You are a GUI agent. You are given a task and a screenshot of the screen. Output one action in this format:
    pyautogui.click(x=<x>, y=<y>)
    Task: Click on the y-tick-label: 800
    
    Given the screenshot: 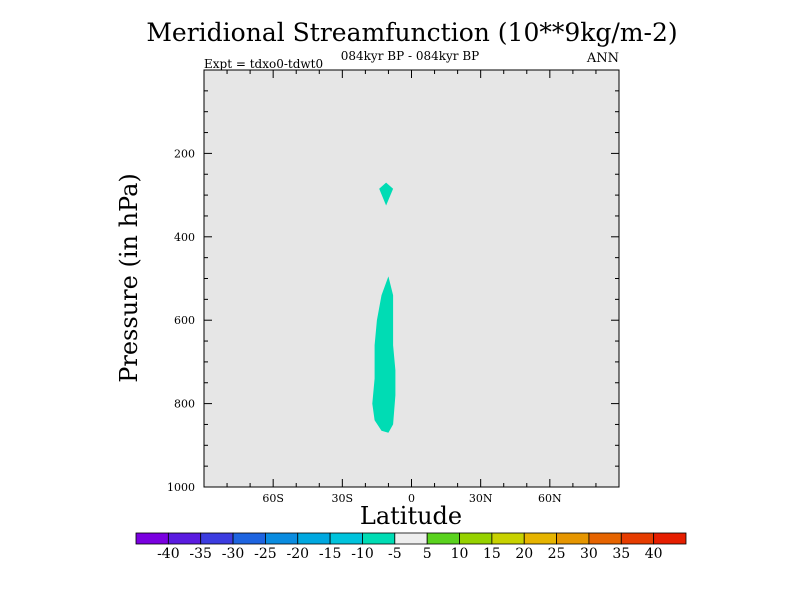 What is the action you would take?
    pyautogui.click(x=184, y=404)
    